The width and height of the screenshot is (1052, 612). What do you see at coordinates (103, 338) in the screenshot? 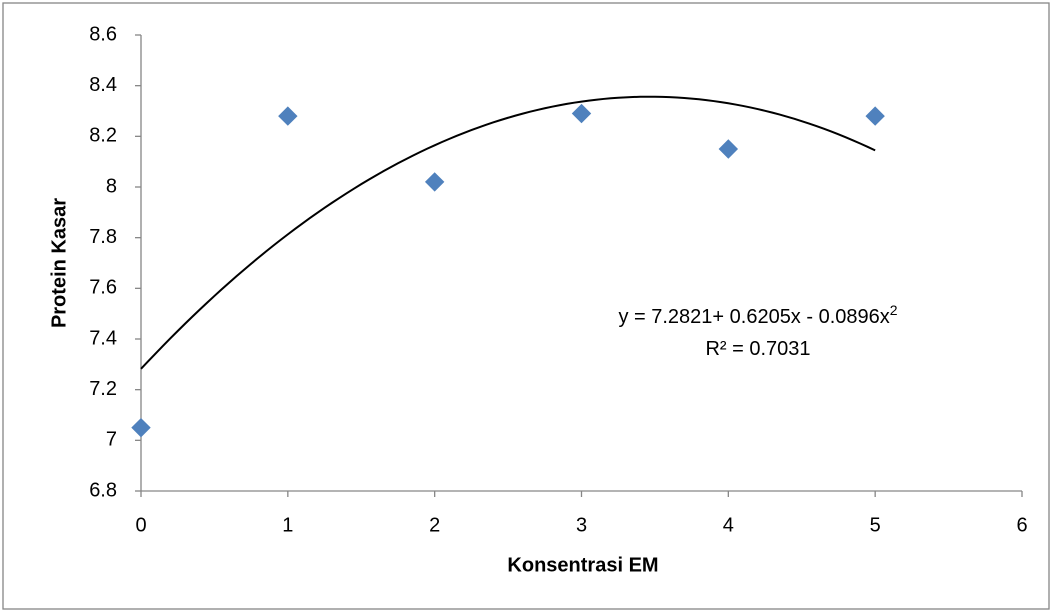
I see `y-tick-label: 7.4` at bounding box center [103, 338].